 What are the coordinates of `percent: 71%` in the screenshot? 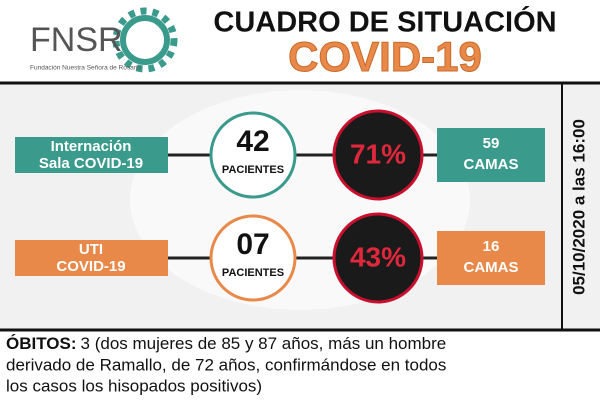 It's located at (378, 153).